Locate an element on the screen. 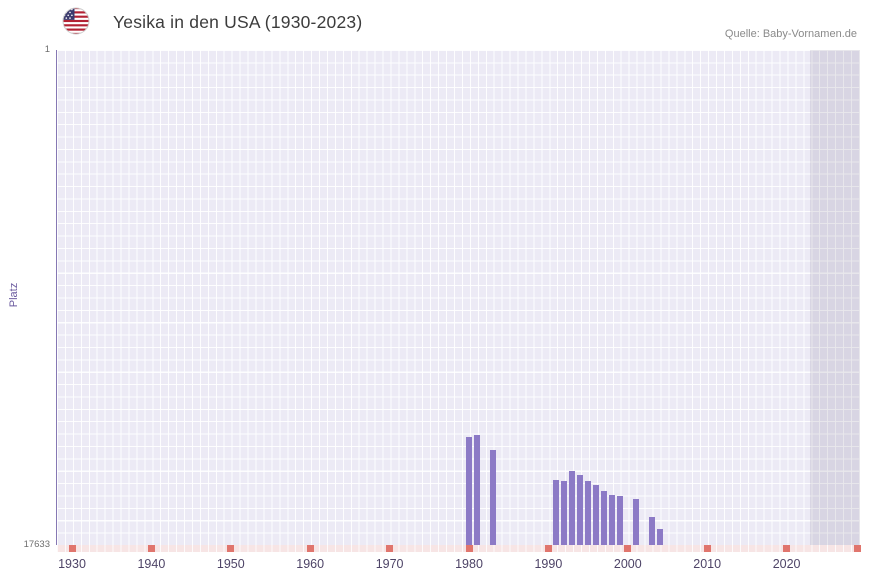 This screenshot has width=873, height=587. bar-1980 is located at coordinates (469, 491).